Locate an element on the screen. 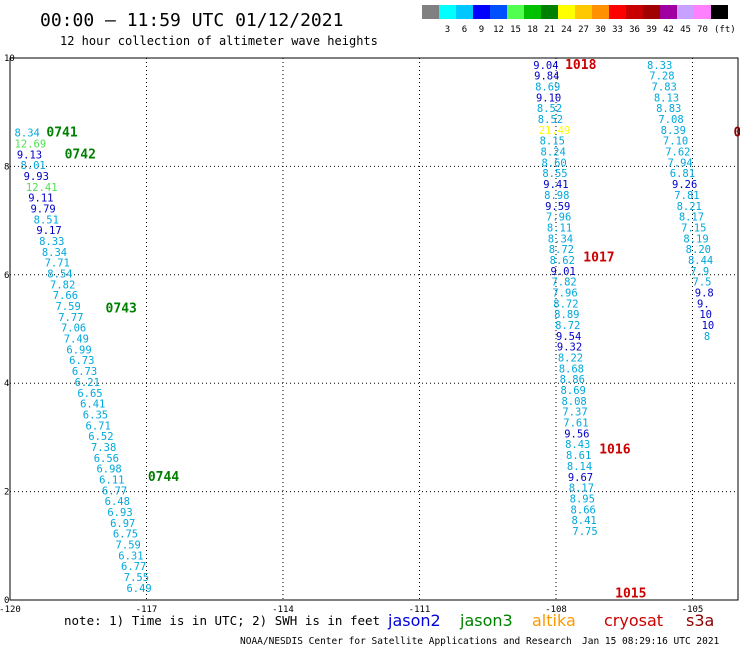 This screenshot has width=740, height=650. pass-time-label: 1016 is located at coordinates (614, 450).